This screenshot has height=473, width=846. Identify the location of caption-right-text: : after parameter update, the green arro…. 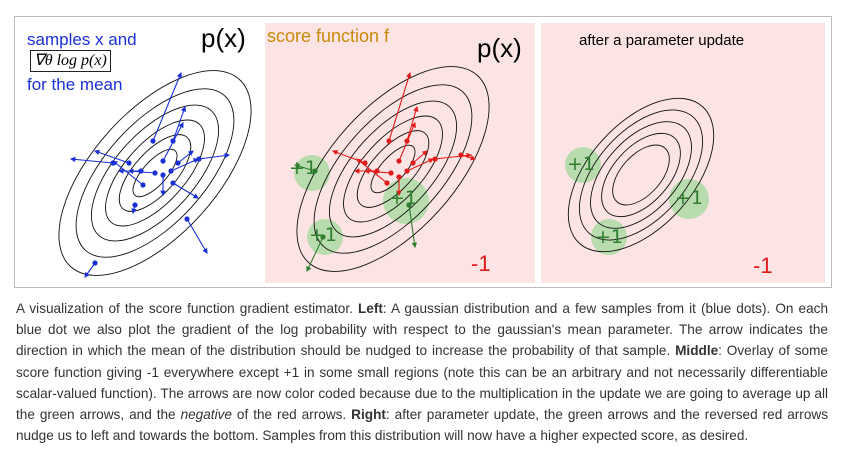
(422, 425).